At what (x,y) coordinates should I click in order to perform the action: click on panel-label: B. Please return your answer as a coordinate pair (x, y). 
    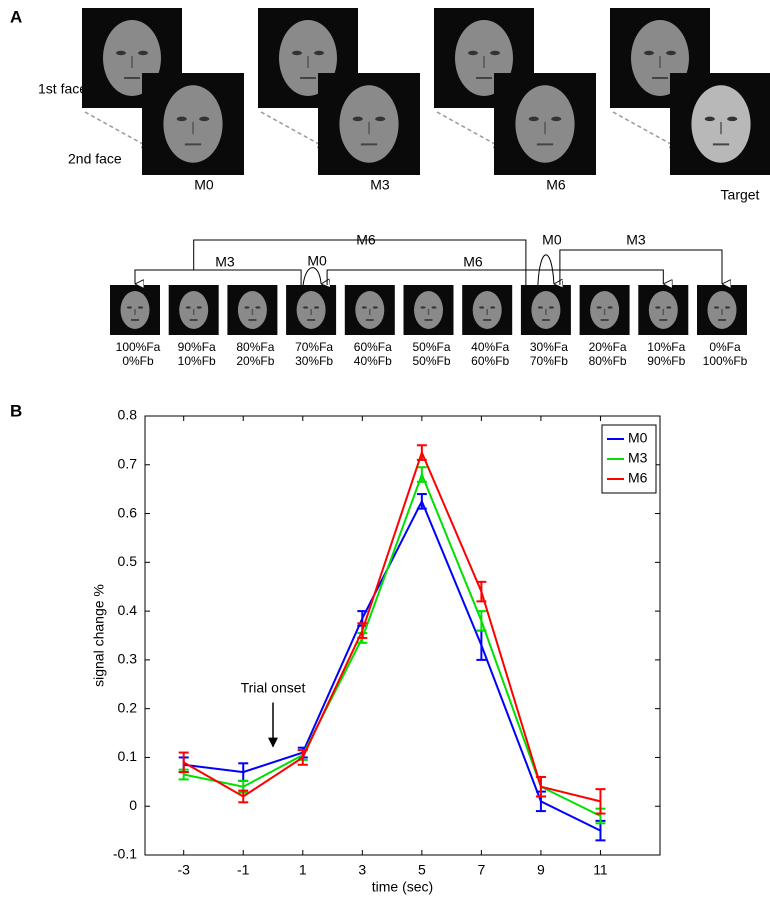
    Looking at the image, I should click on (16, 410).